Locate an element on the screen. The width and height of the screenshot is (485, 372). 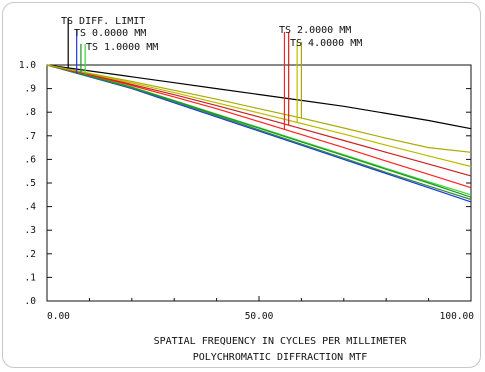
y-tick-label: .6 is located at coordinates (31, 159).